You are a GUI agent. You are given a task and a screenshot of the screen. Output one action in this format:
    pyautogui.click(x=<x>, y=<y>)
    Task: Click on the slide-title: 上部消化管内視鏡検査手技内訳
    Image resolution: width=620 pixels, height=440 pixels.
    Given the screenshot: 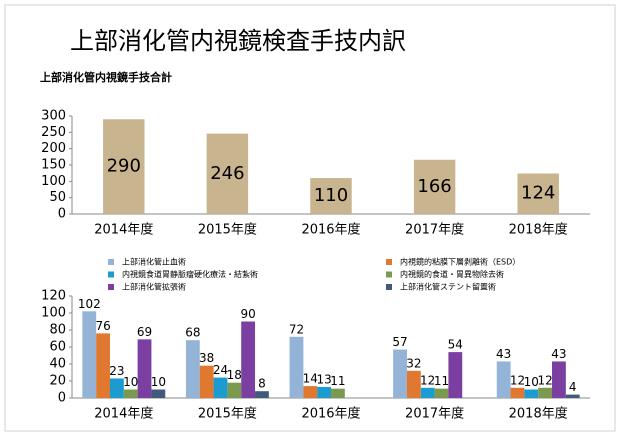 What is the action you would take?
    pyautogui.click(x=238, y=41)
    